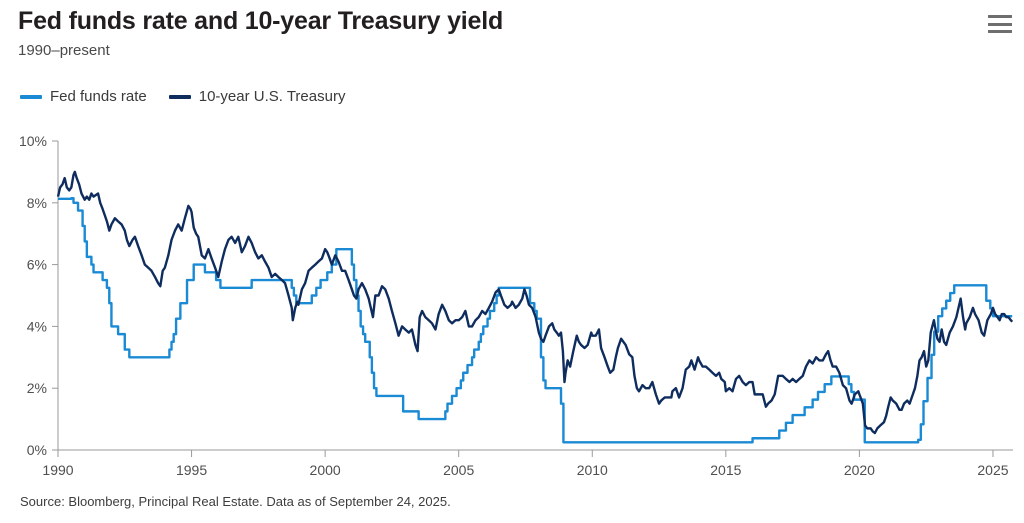  Describe the element at coordinates (37, 326) in the screenshot. I see `y-tick-label: 4%` at that location.